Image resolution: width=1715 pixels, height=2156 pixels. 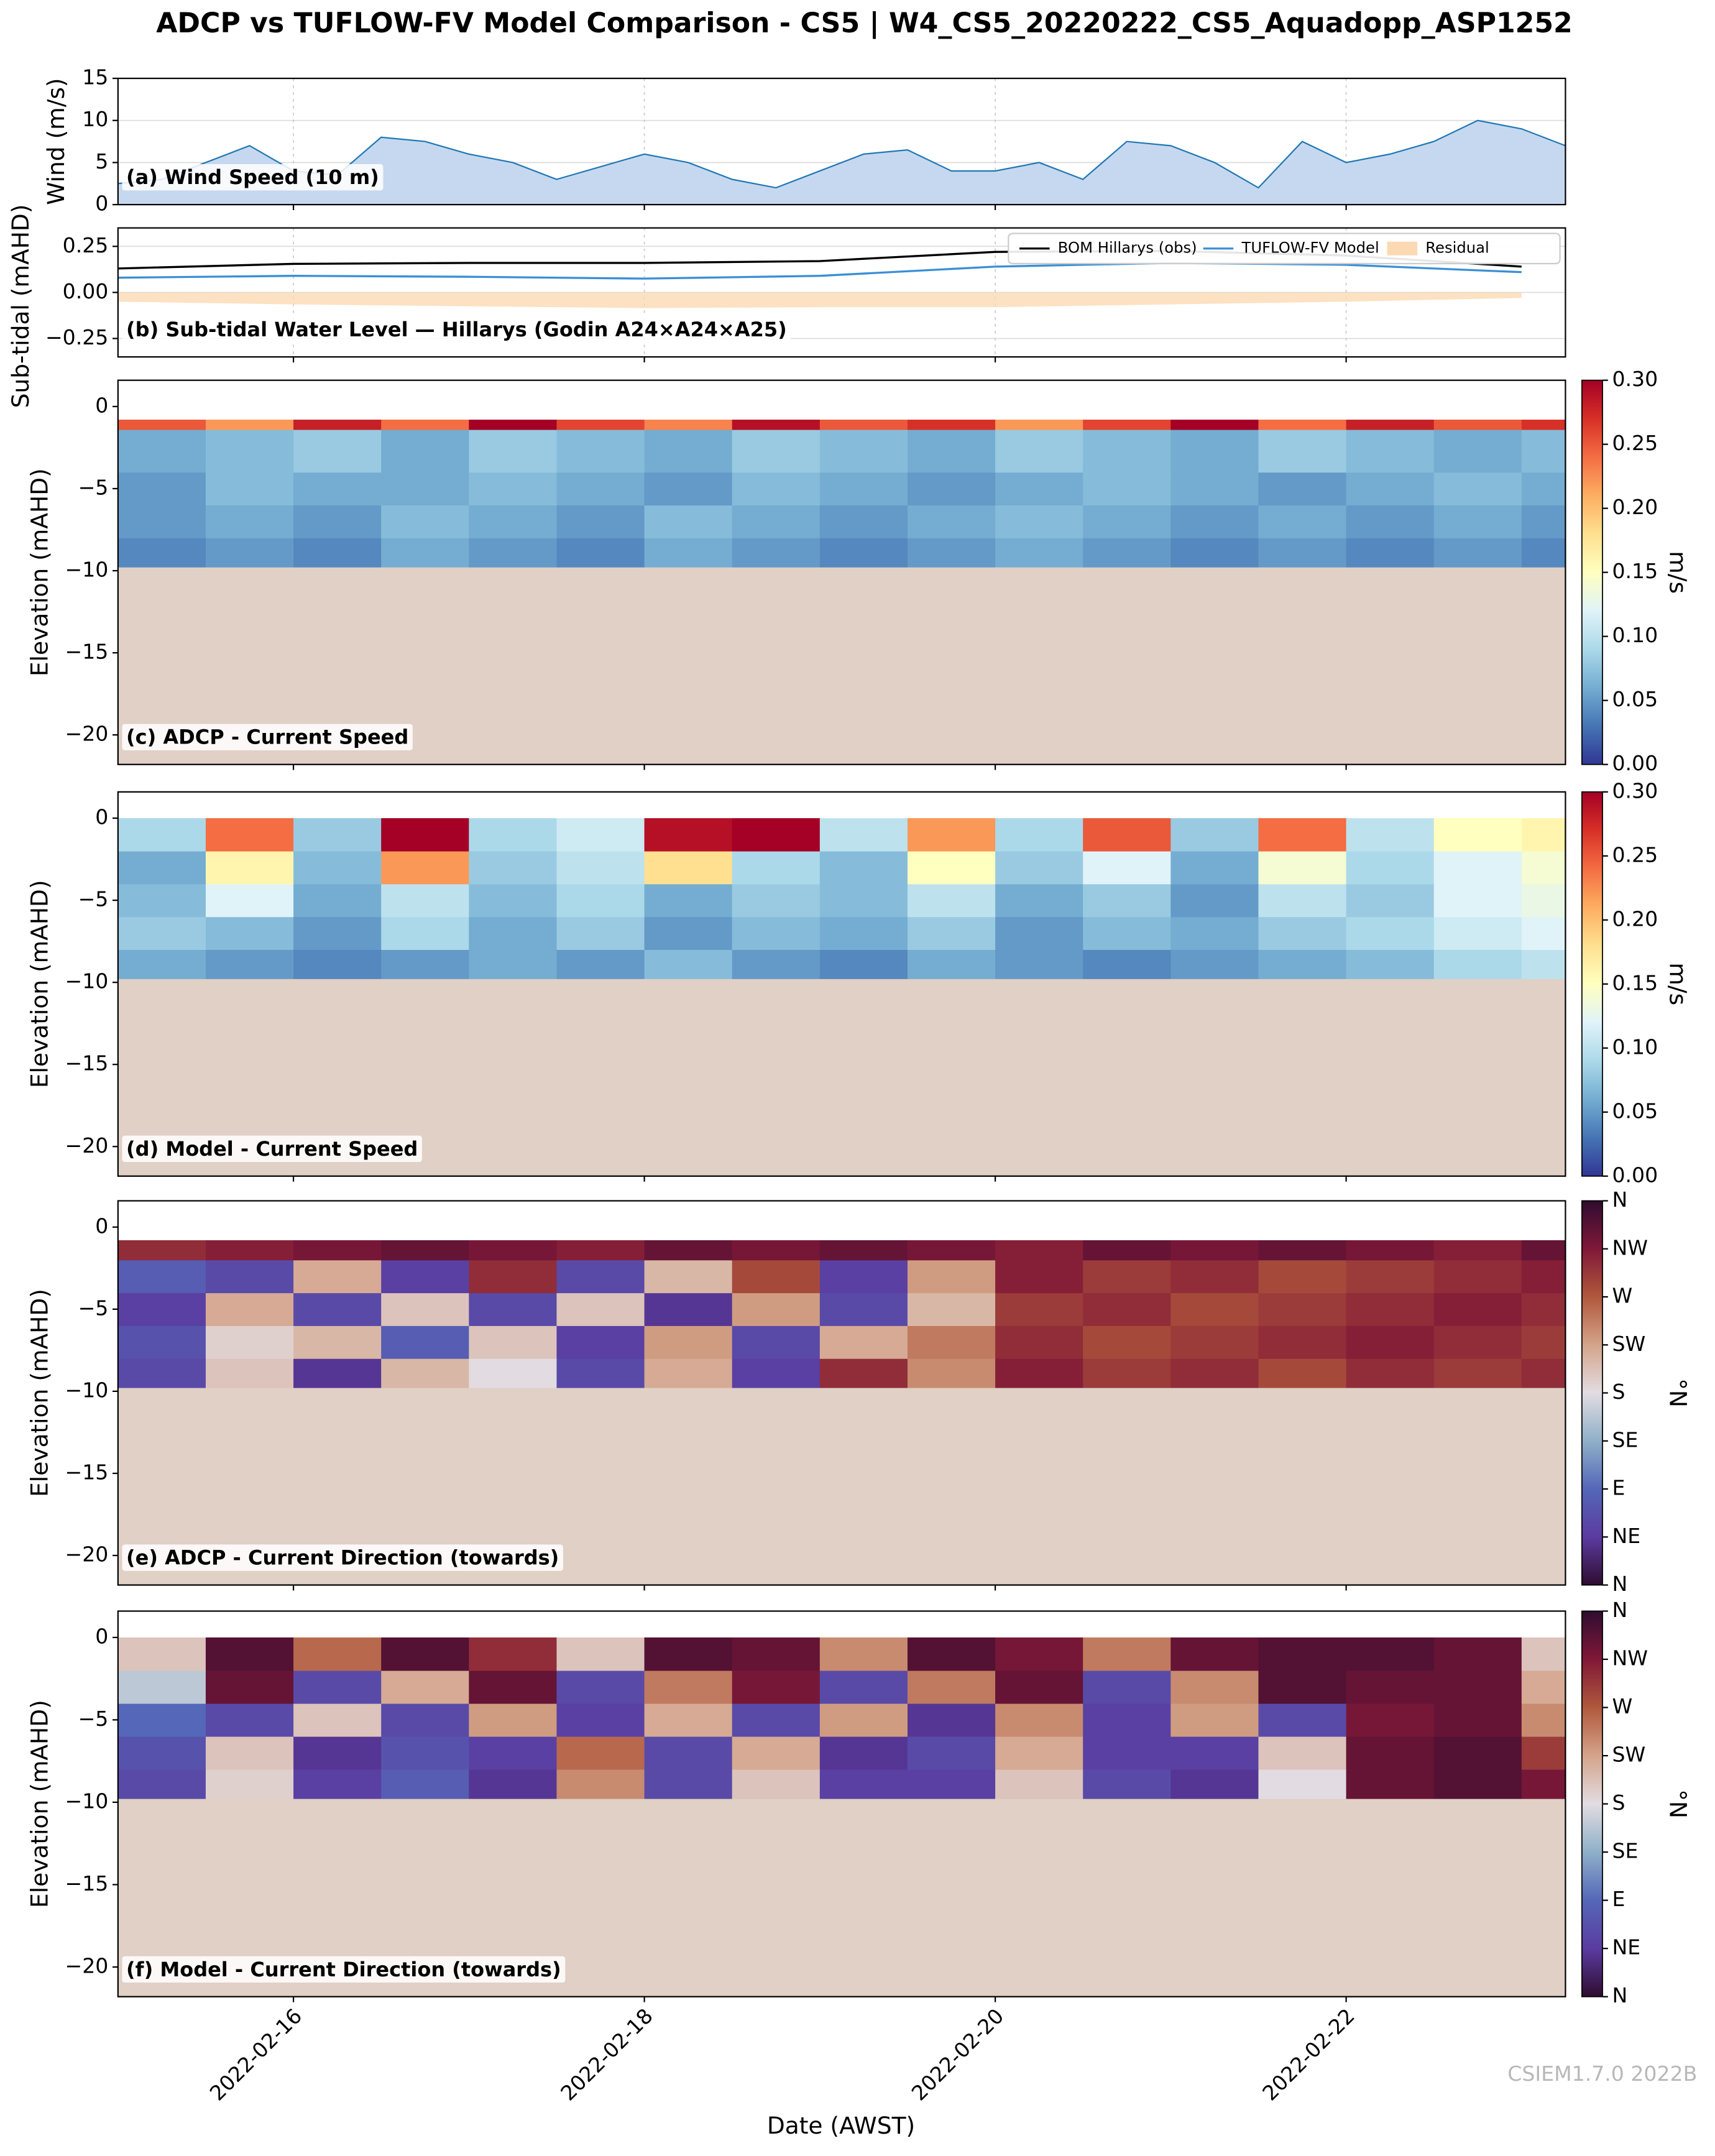 I want to click on colorbar-tick-label: N, so click(x=1619, y=1584).